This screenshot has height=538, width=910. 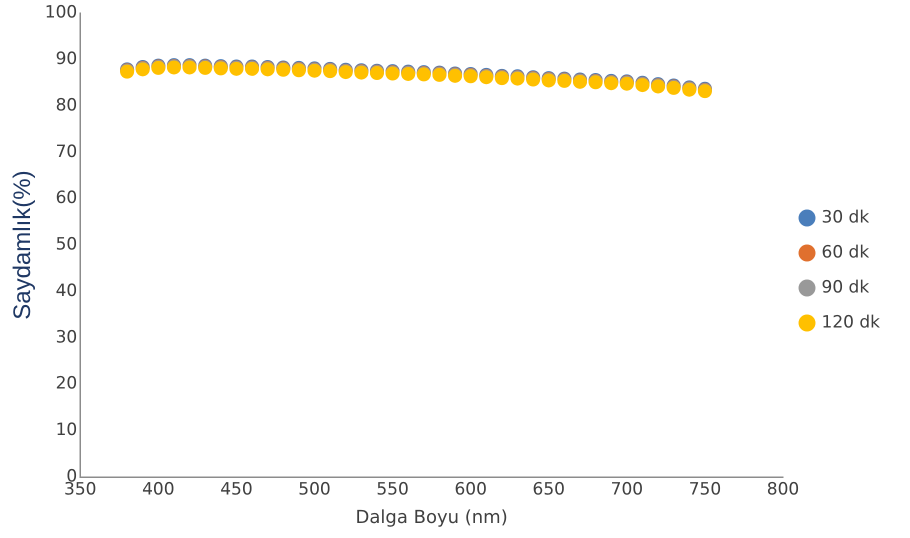 I want to click on legend-label: 30 dk, so click(x=846, y=217).